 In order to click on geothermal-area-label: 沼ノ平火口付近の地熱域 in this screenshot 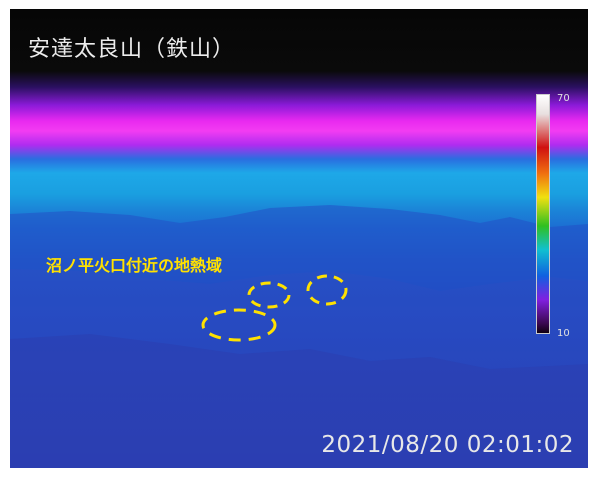, I will do `click(134, 265)`.